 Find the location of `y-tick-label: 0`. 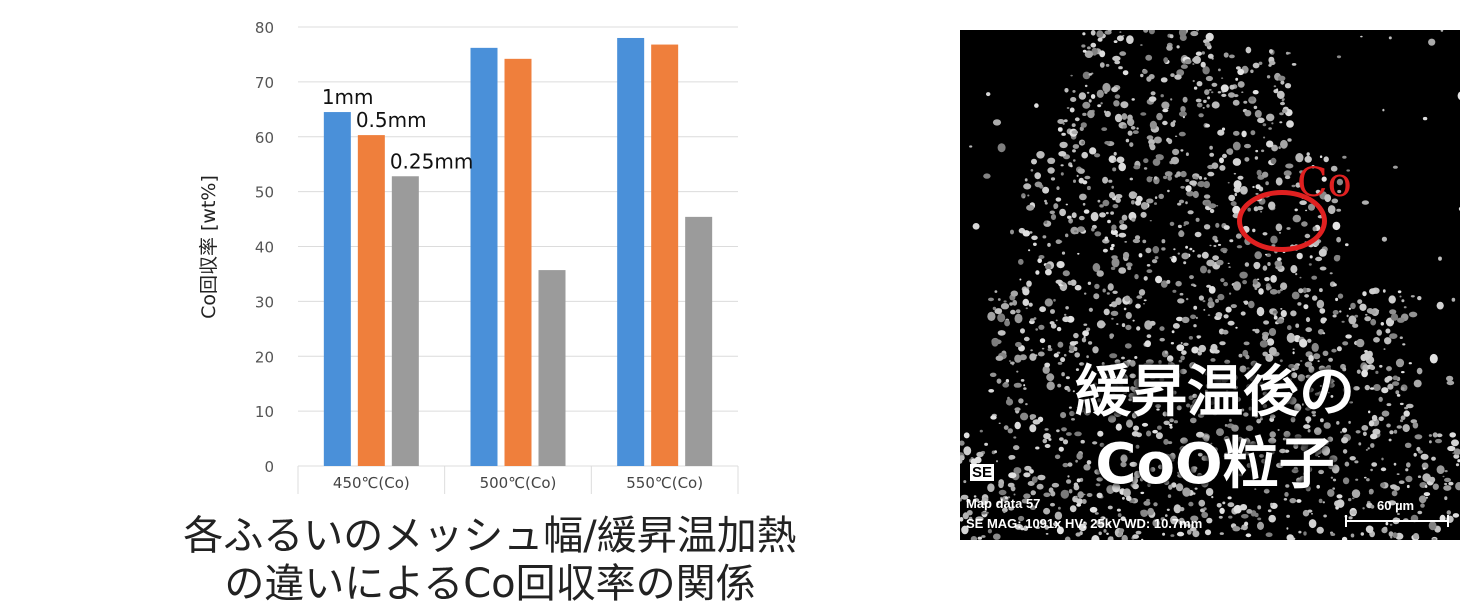

y-tick-label: 0 is located at coordinates (269, 467).